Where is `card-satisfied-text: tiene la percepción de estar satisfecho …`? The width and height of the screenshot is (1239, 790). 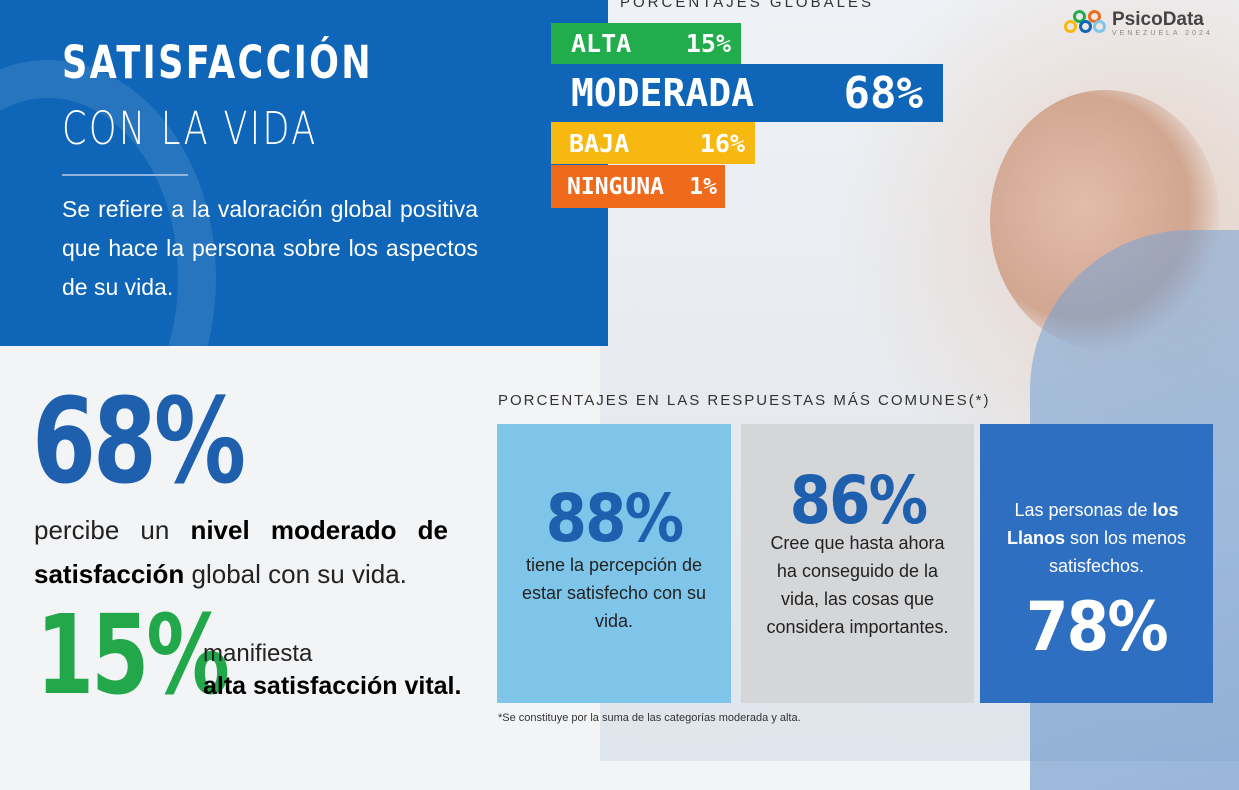 card-satisfied-text: tiene la percepción de estar satisfecho … is located at coordinates (614, 593).